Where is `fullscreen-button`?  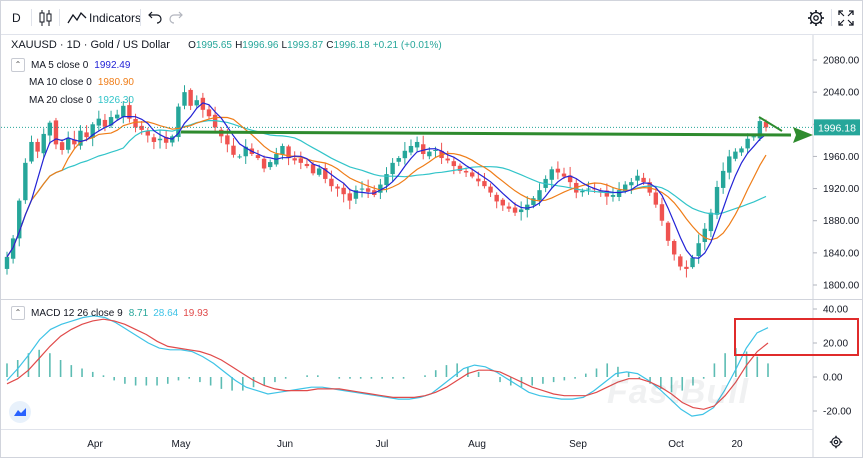 fullscreen-button is located at coordinates (846, 17).